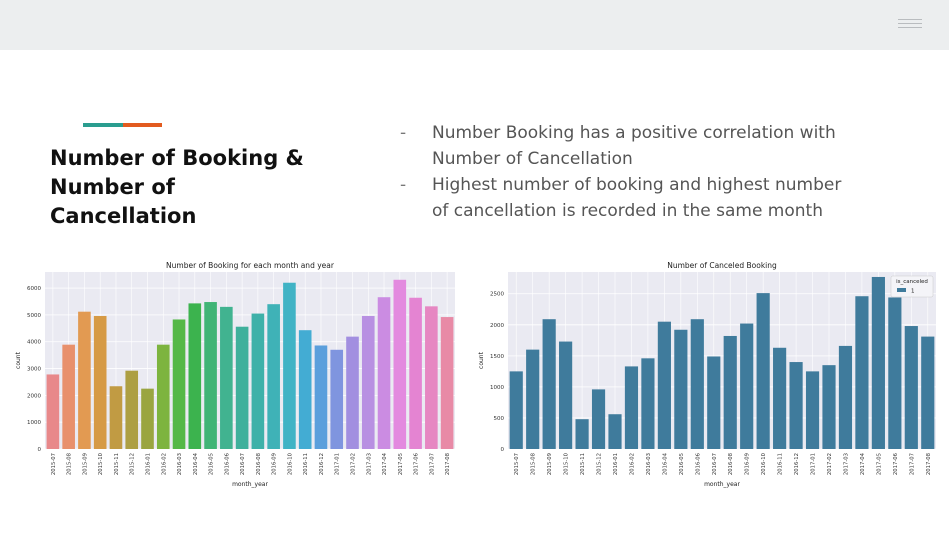  Describe the element at coordinates (432, 464) in the screenshot. I see `x-tick-label: 2017-07` at that location.